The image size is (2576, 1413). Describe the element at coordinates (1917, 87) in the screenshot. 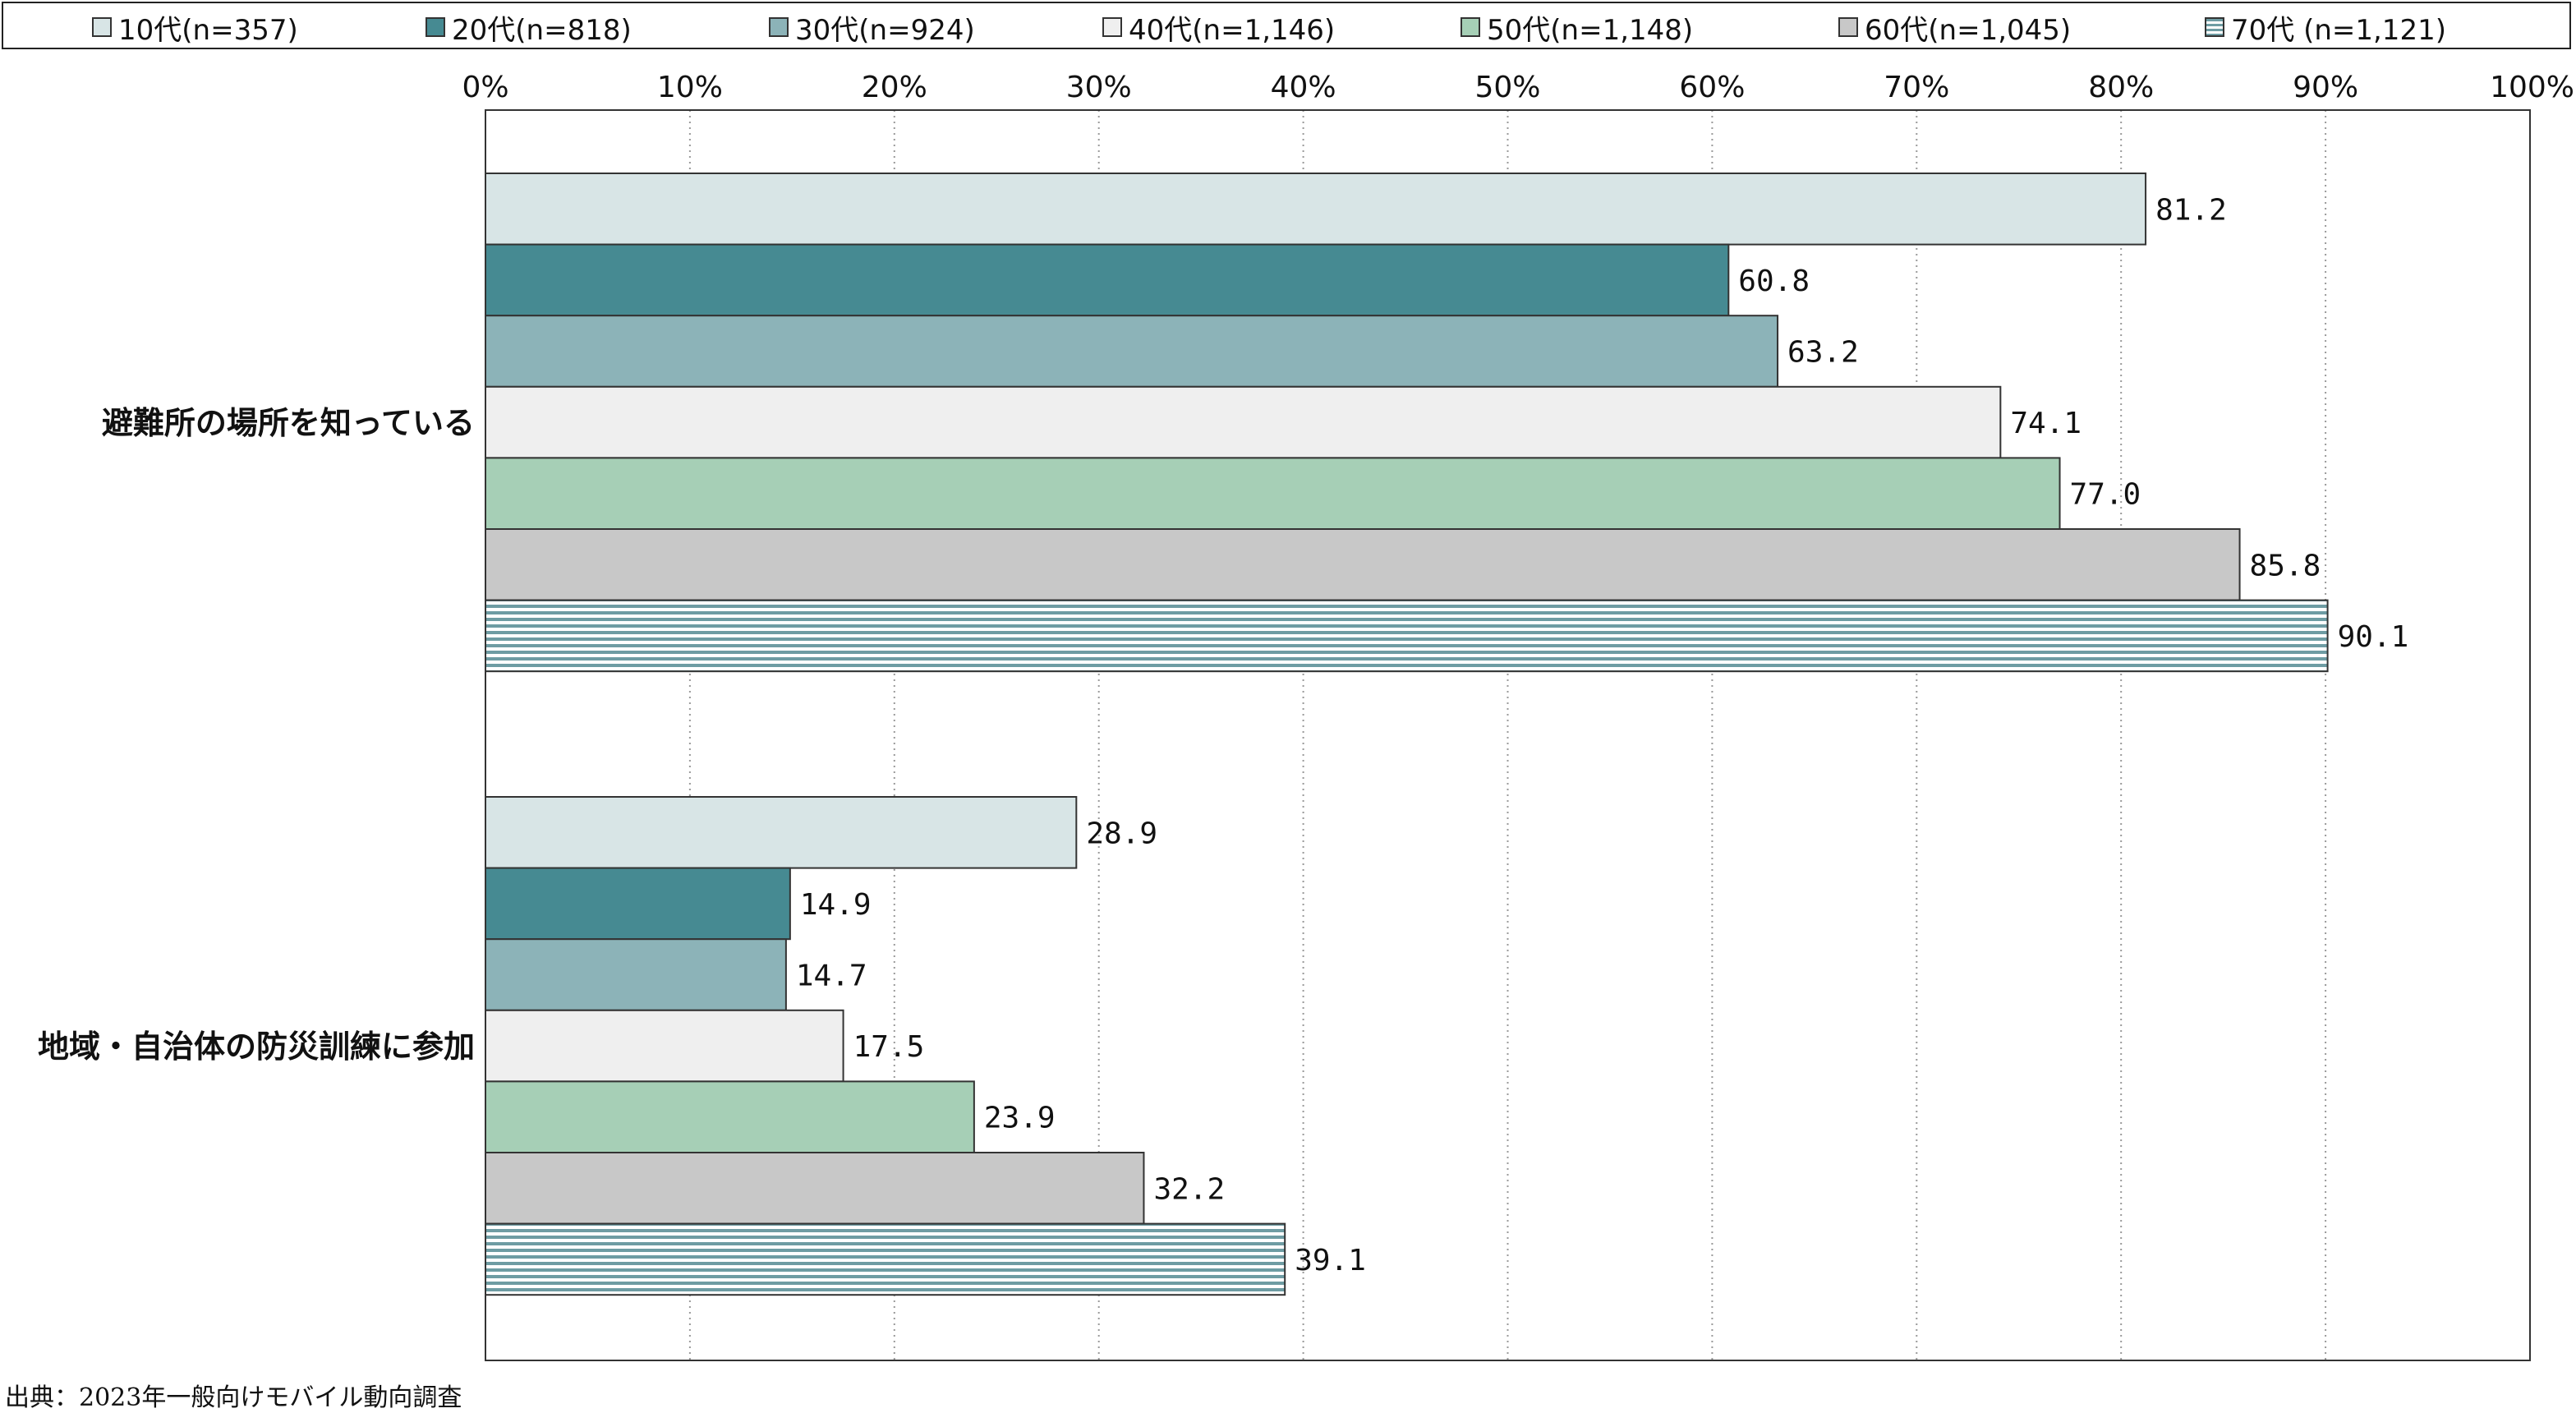

I see `x-tick-label: 70%` at that location.